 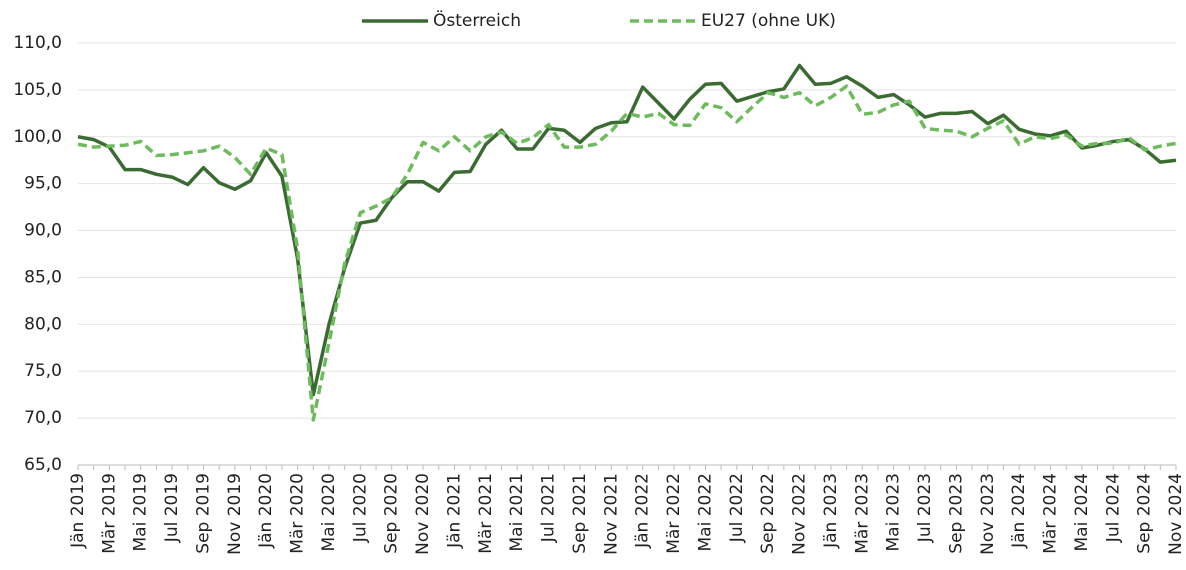 What do you see at coordinates (477, 20) in the screenshot?
I see `legend-label: Österreich` at bounding box center [477, 20].